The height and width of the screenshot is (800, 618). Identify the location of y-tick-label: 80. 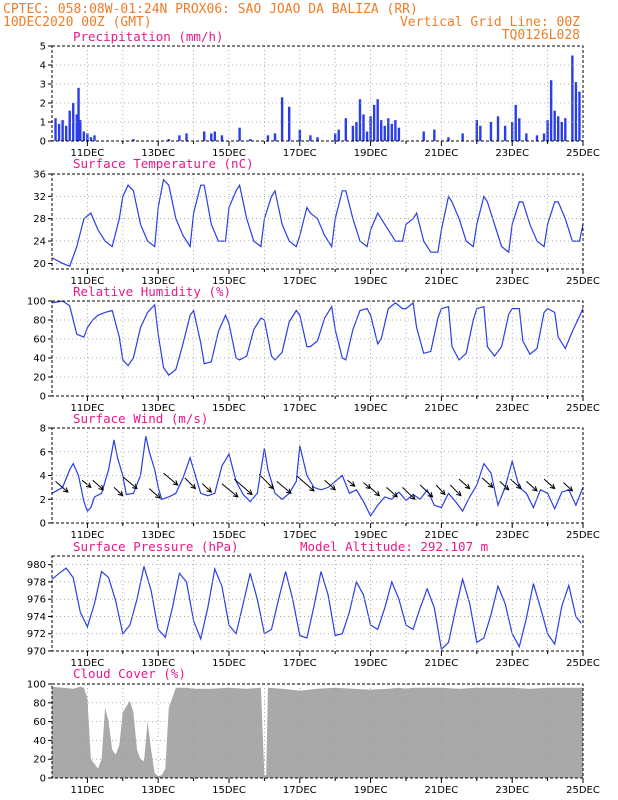
(39, 703).